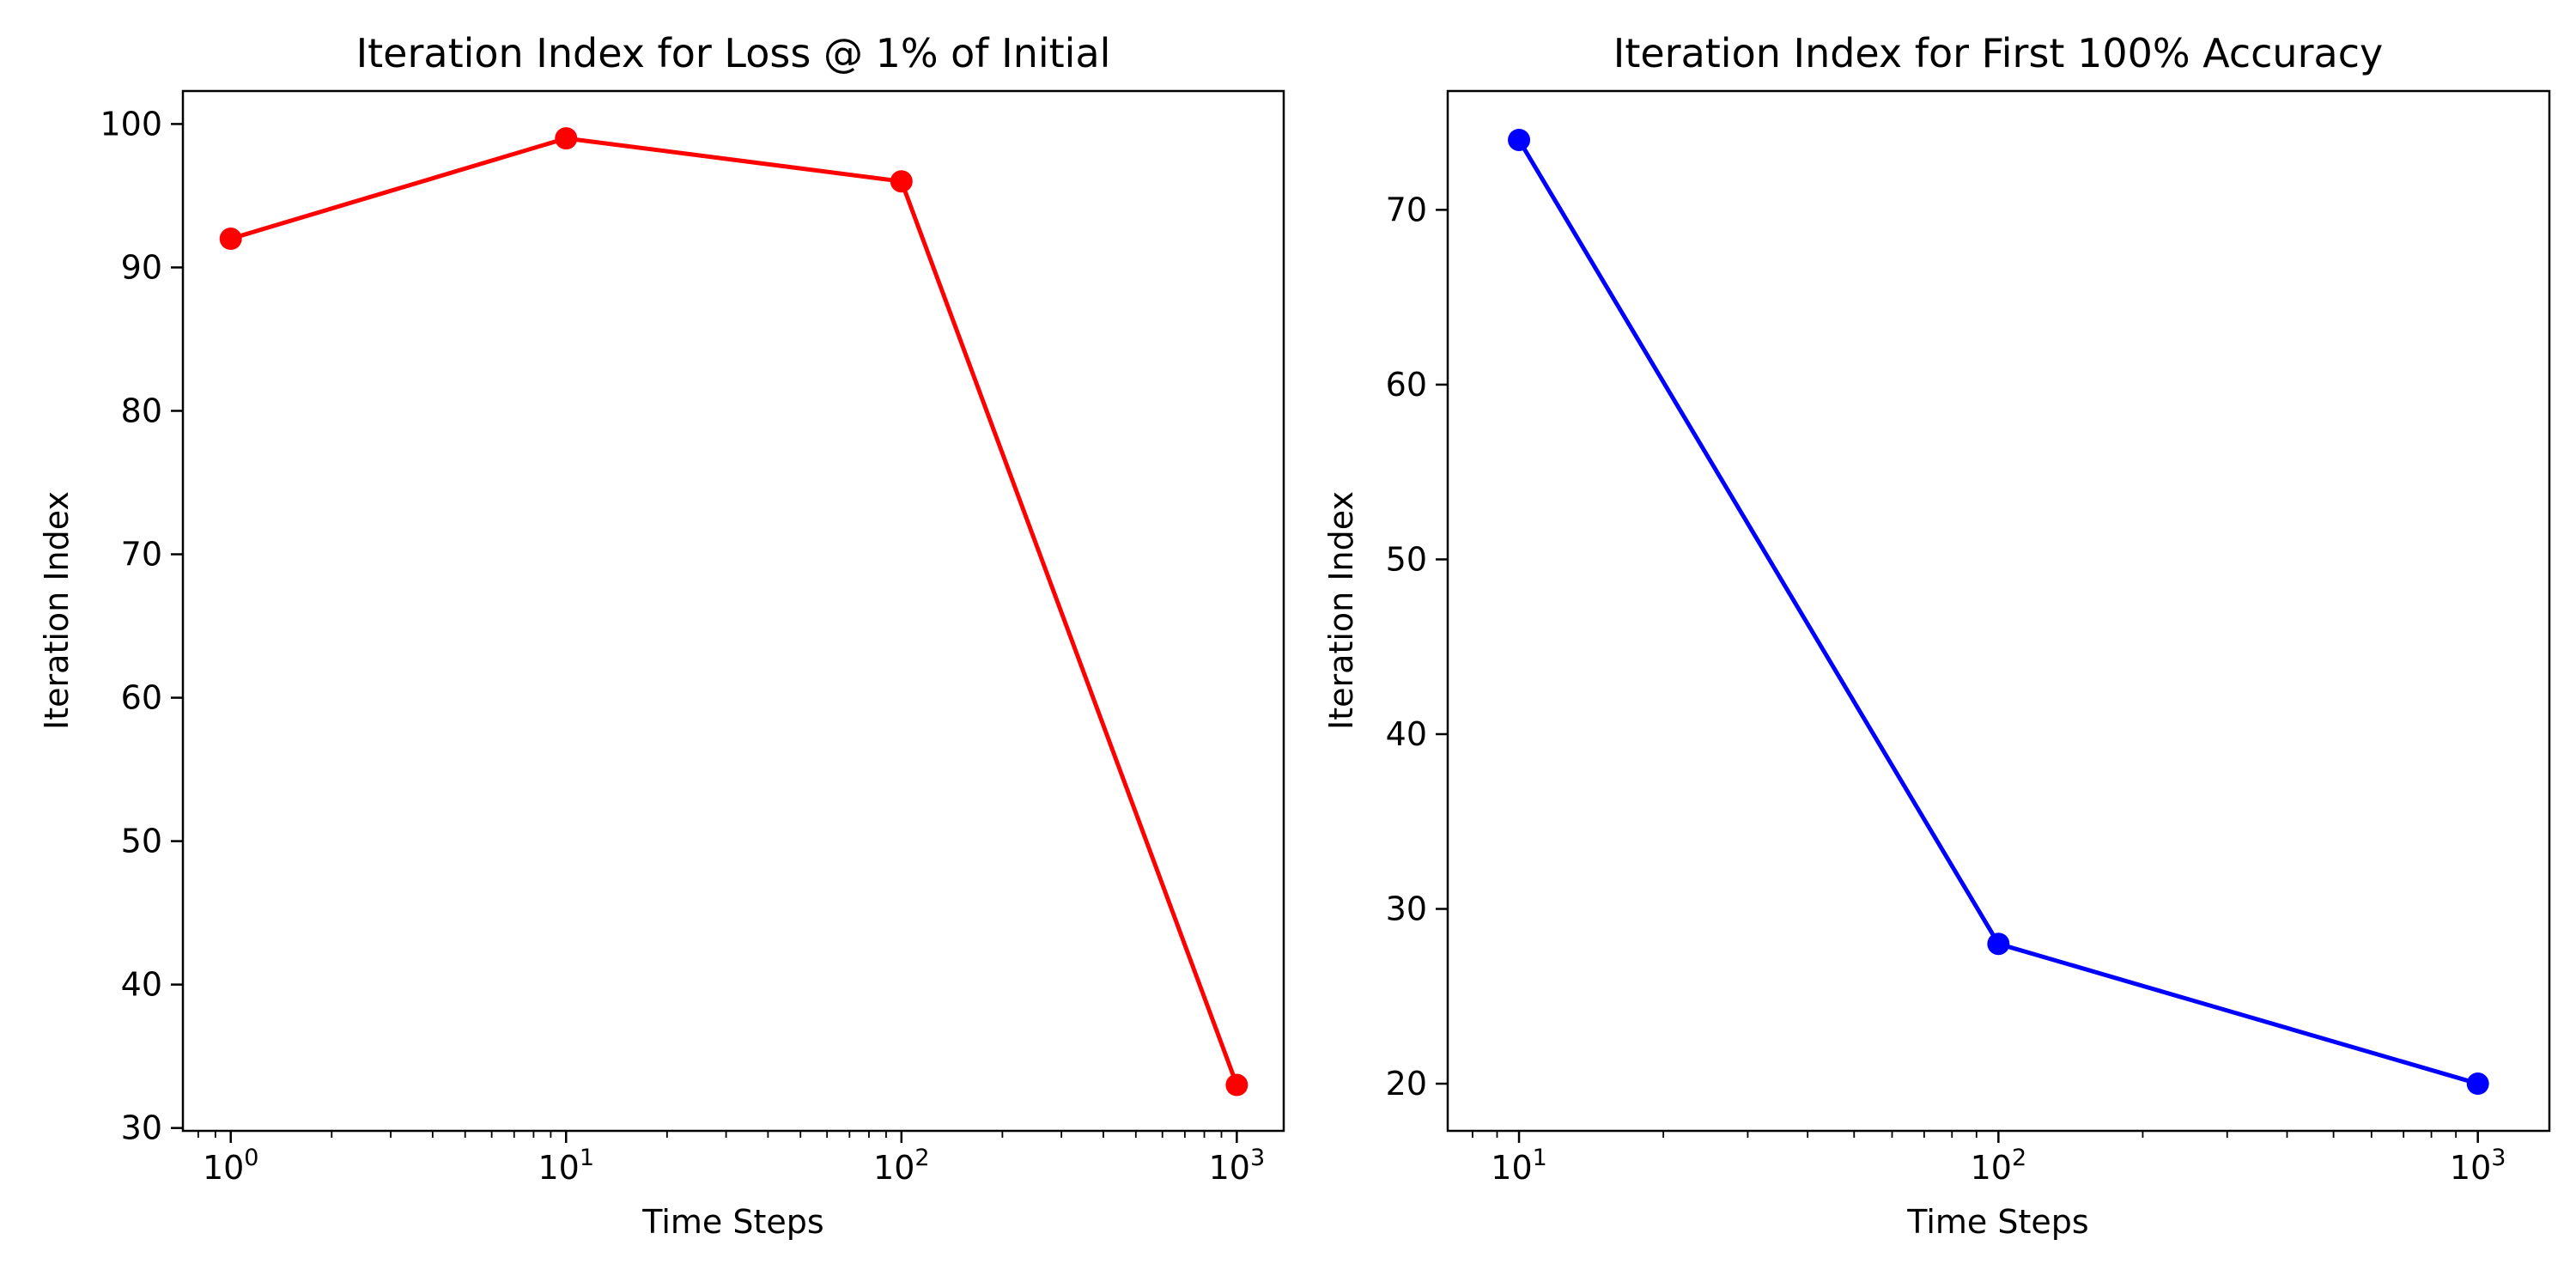  I want to click on x-ticks: 10¹ 10² 10³, so click(1989, 1159).